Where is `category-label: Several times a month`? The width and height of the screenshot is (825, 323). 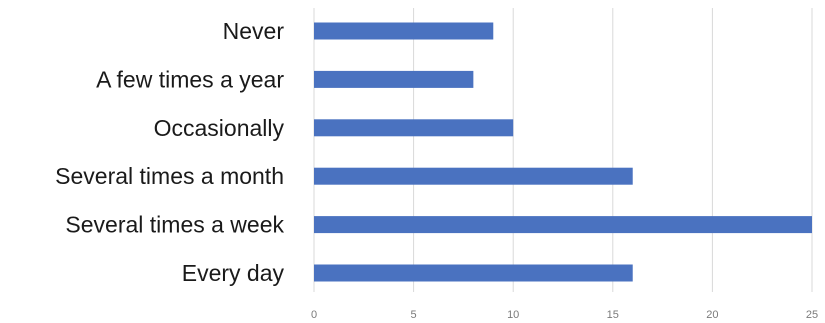
category-label: Several times a month is located at coordinates (169, 176).